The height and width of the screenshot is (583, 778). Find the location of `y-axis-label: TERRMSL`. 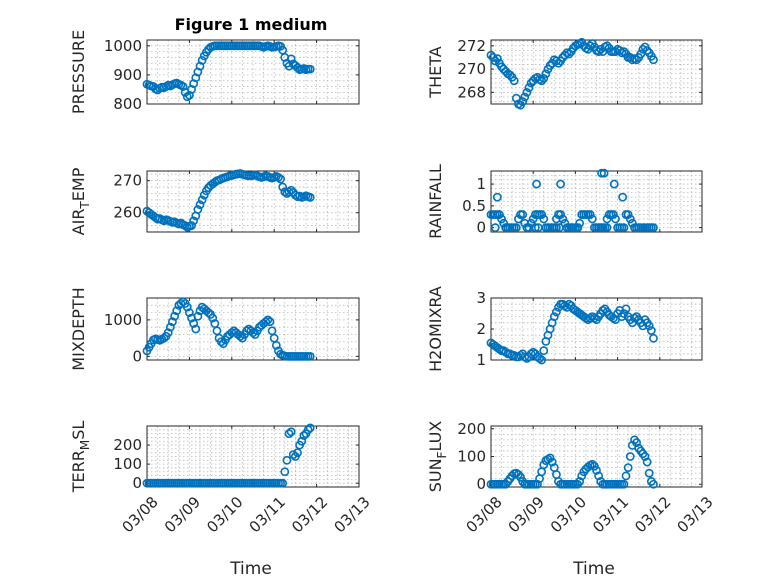

y-axis-label: TERRMSL is located at coordinates (80, 457).